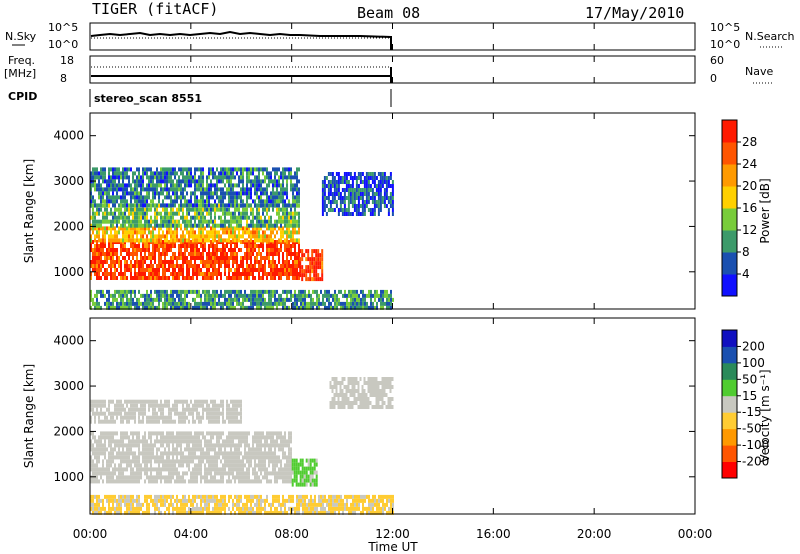 This screenshot has height=554, width=800. What do you see at coordinates (191, 534) in the screenshot?
I see `xtick-label-1: 04:00` at bounding box center [191, 534].